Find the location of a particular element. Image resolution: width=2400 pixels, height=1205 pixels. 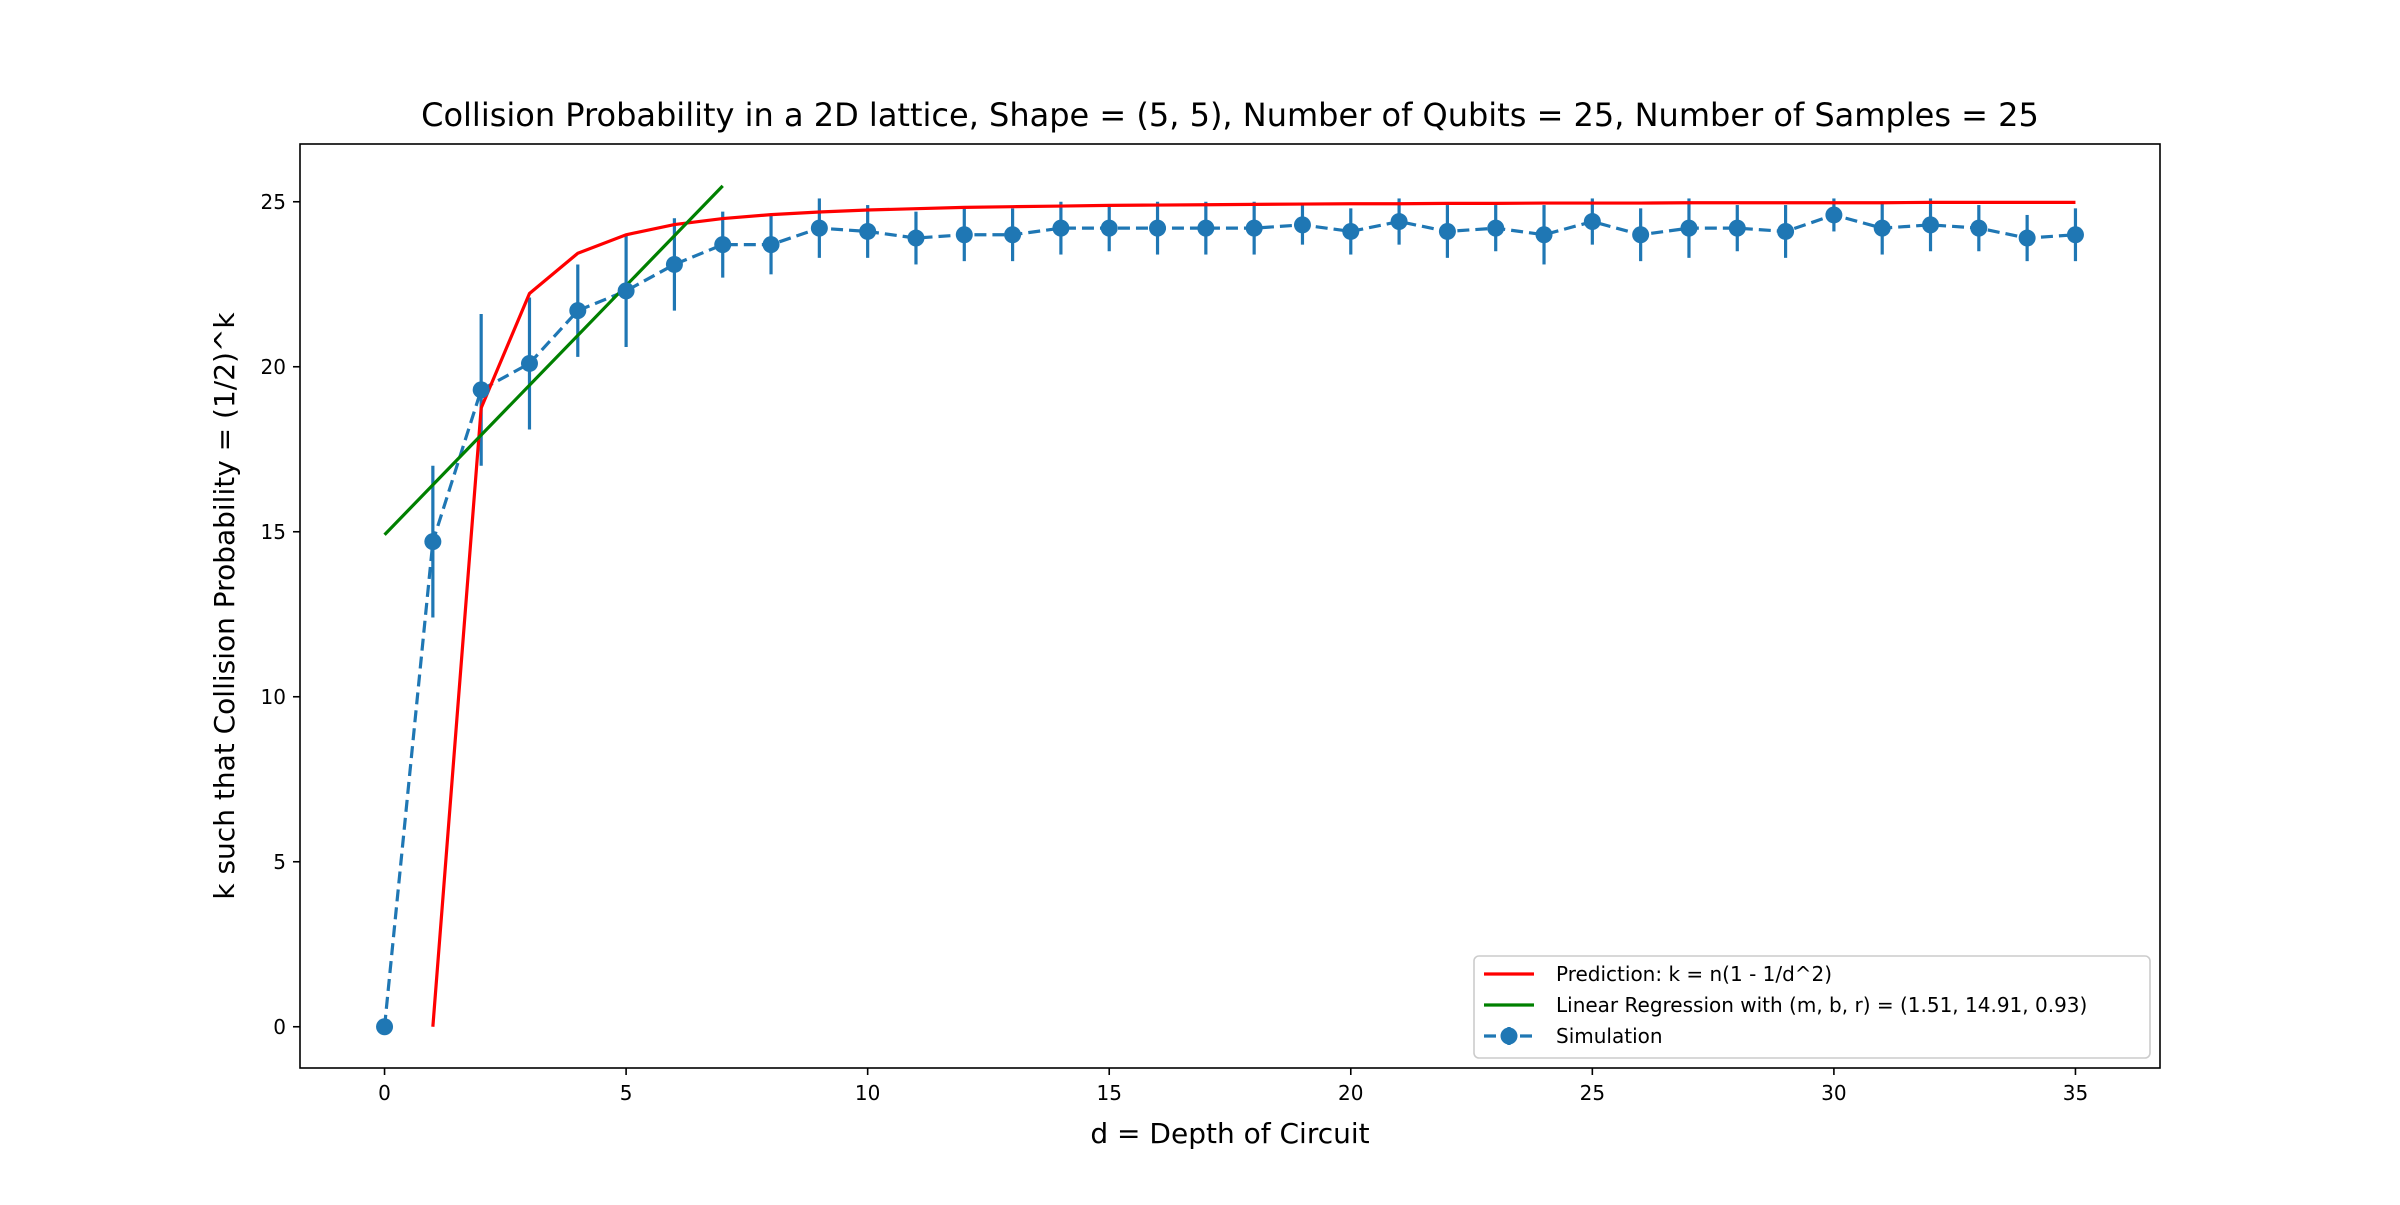

x-tick-label: 30 is located at coordinates (1833, 1093).